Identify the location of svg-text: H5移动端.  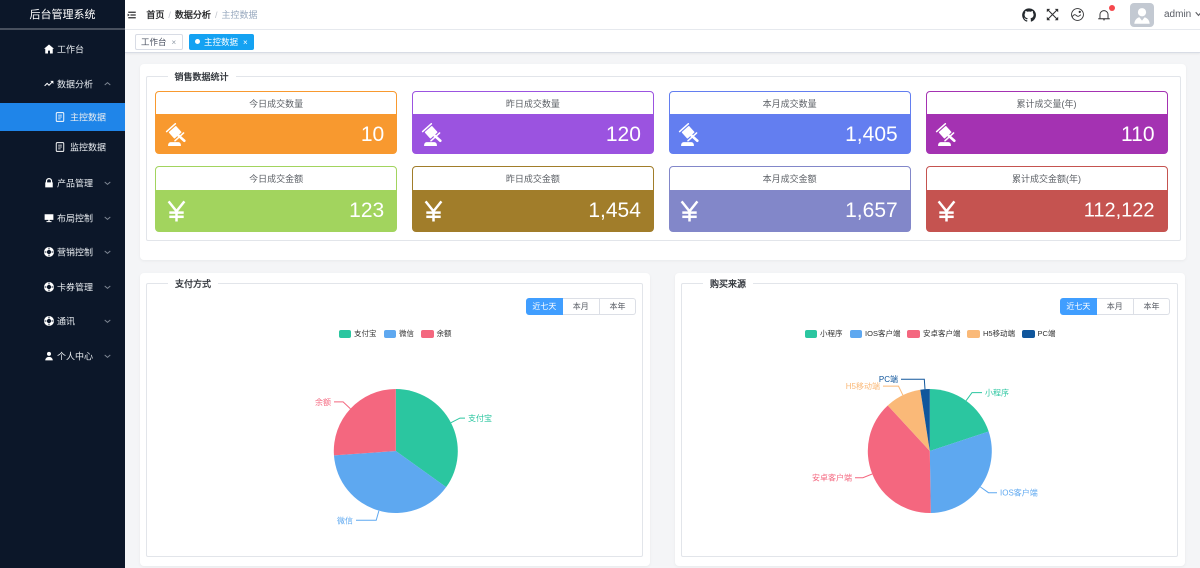
(863, 386).